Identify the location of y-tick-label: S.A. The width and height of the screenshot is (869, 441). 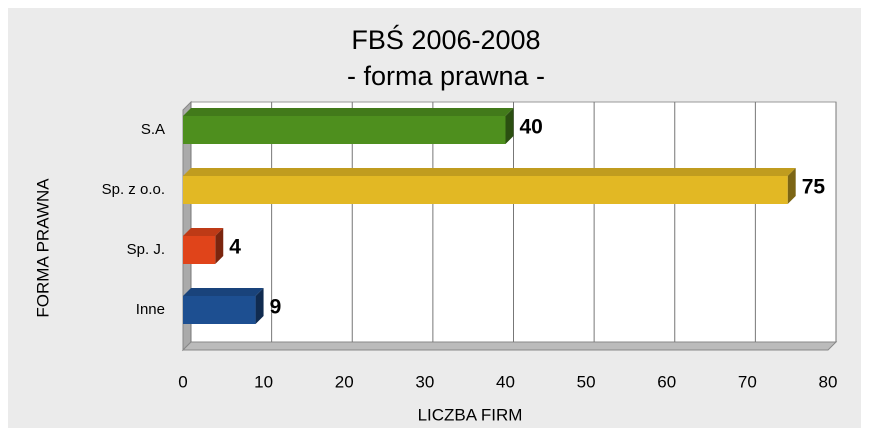
(153, 129).